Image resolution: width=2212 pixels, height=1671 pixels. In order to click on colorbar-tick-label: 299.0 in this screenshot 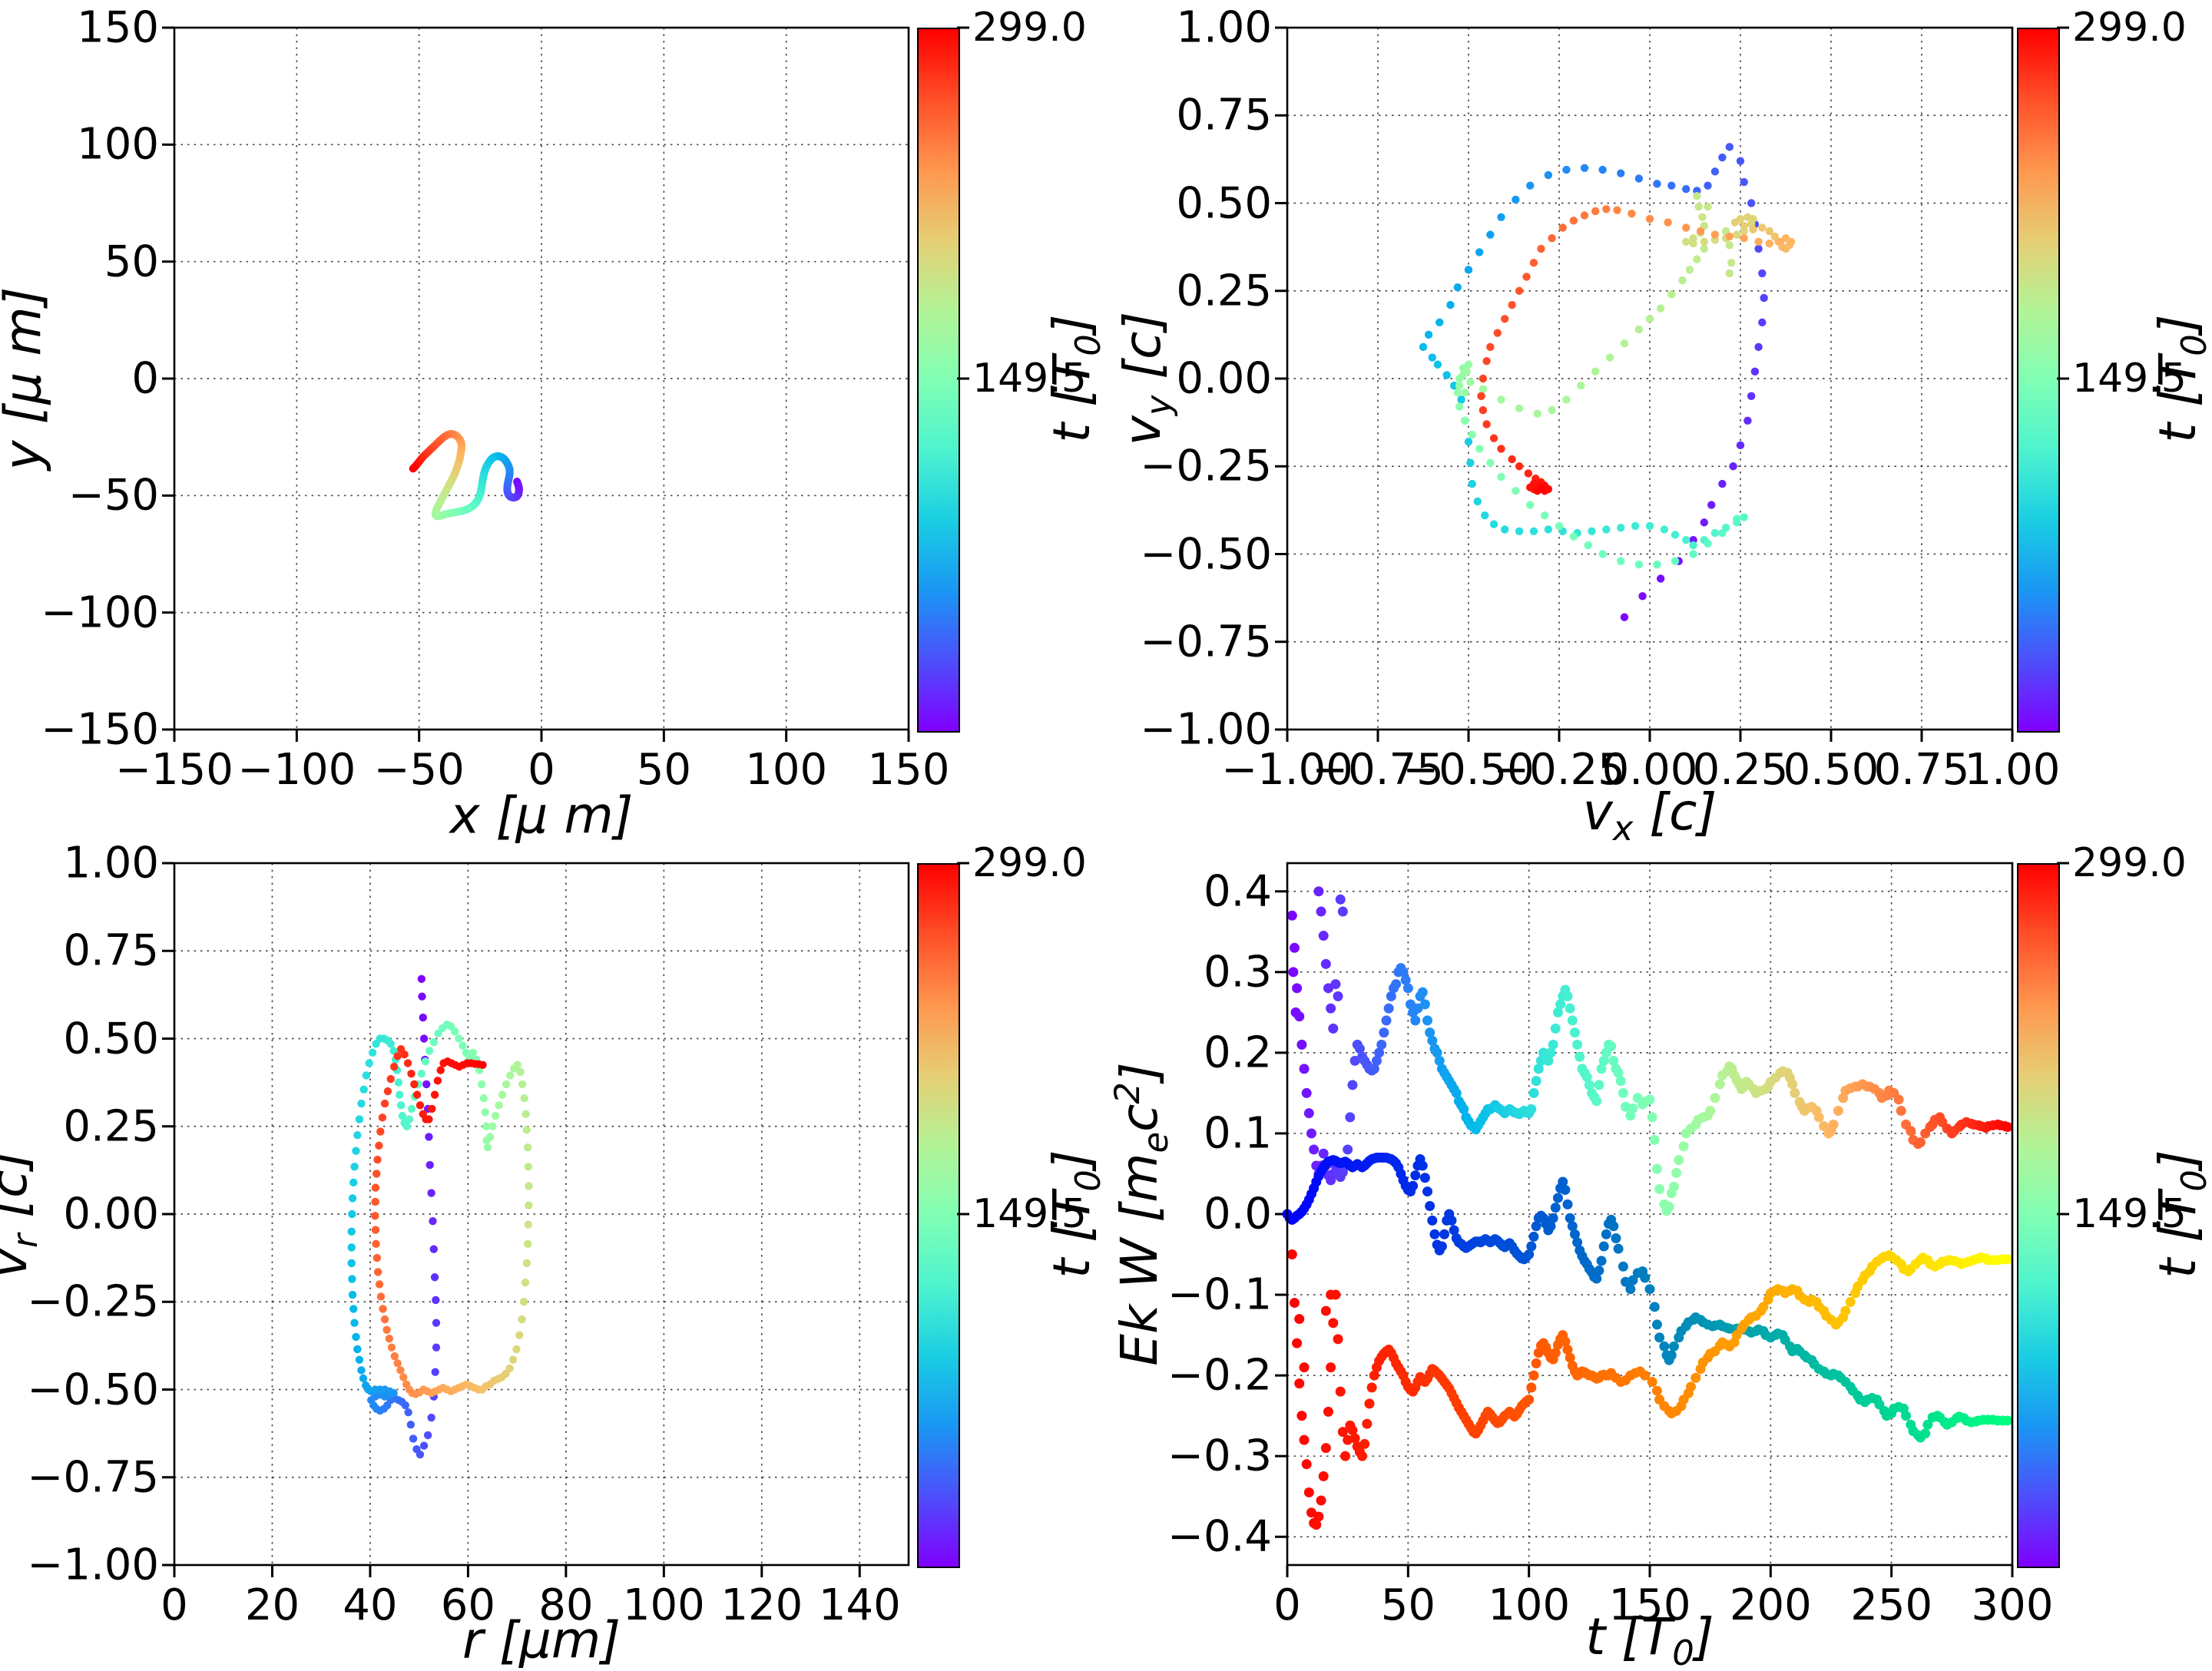, I will do `click(1029, 863)`.